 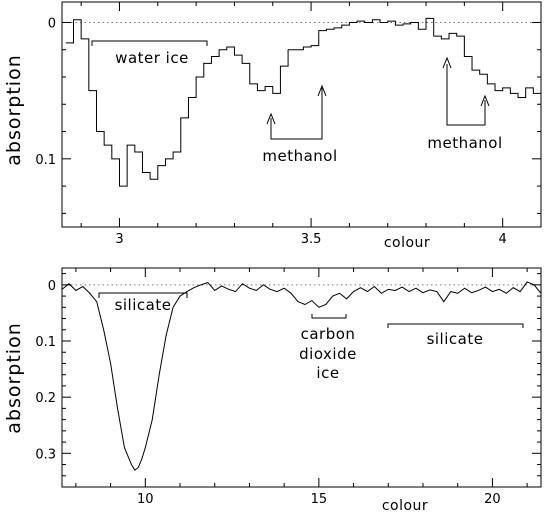 I want to click on annotation-ice: ice, so click(x=327, y=373).